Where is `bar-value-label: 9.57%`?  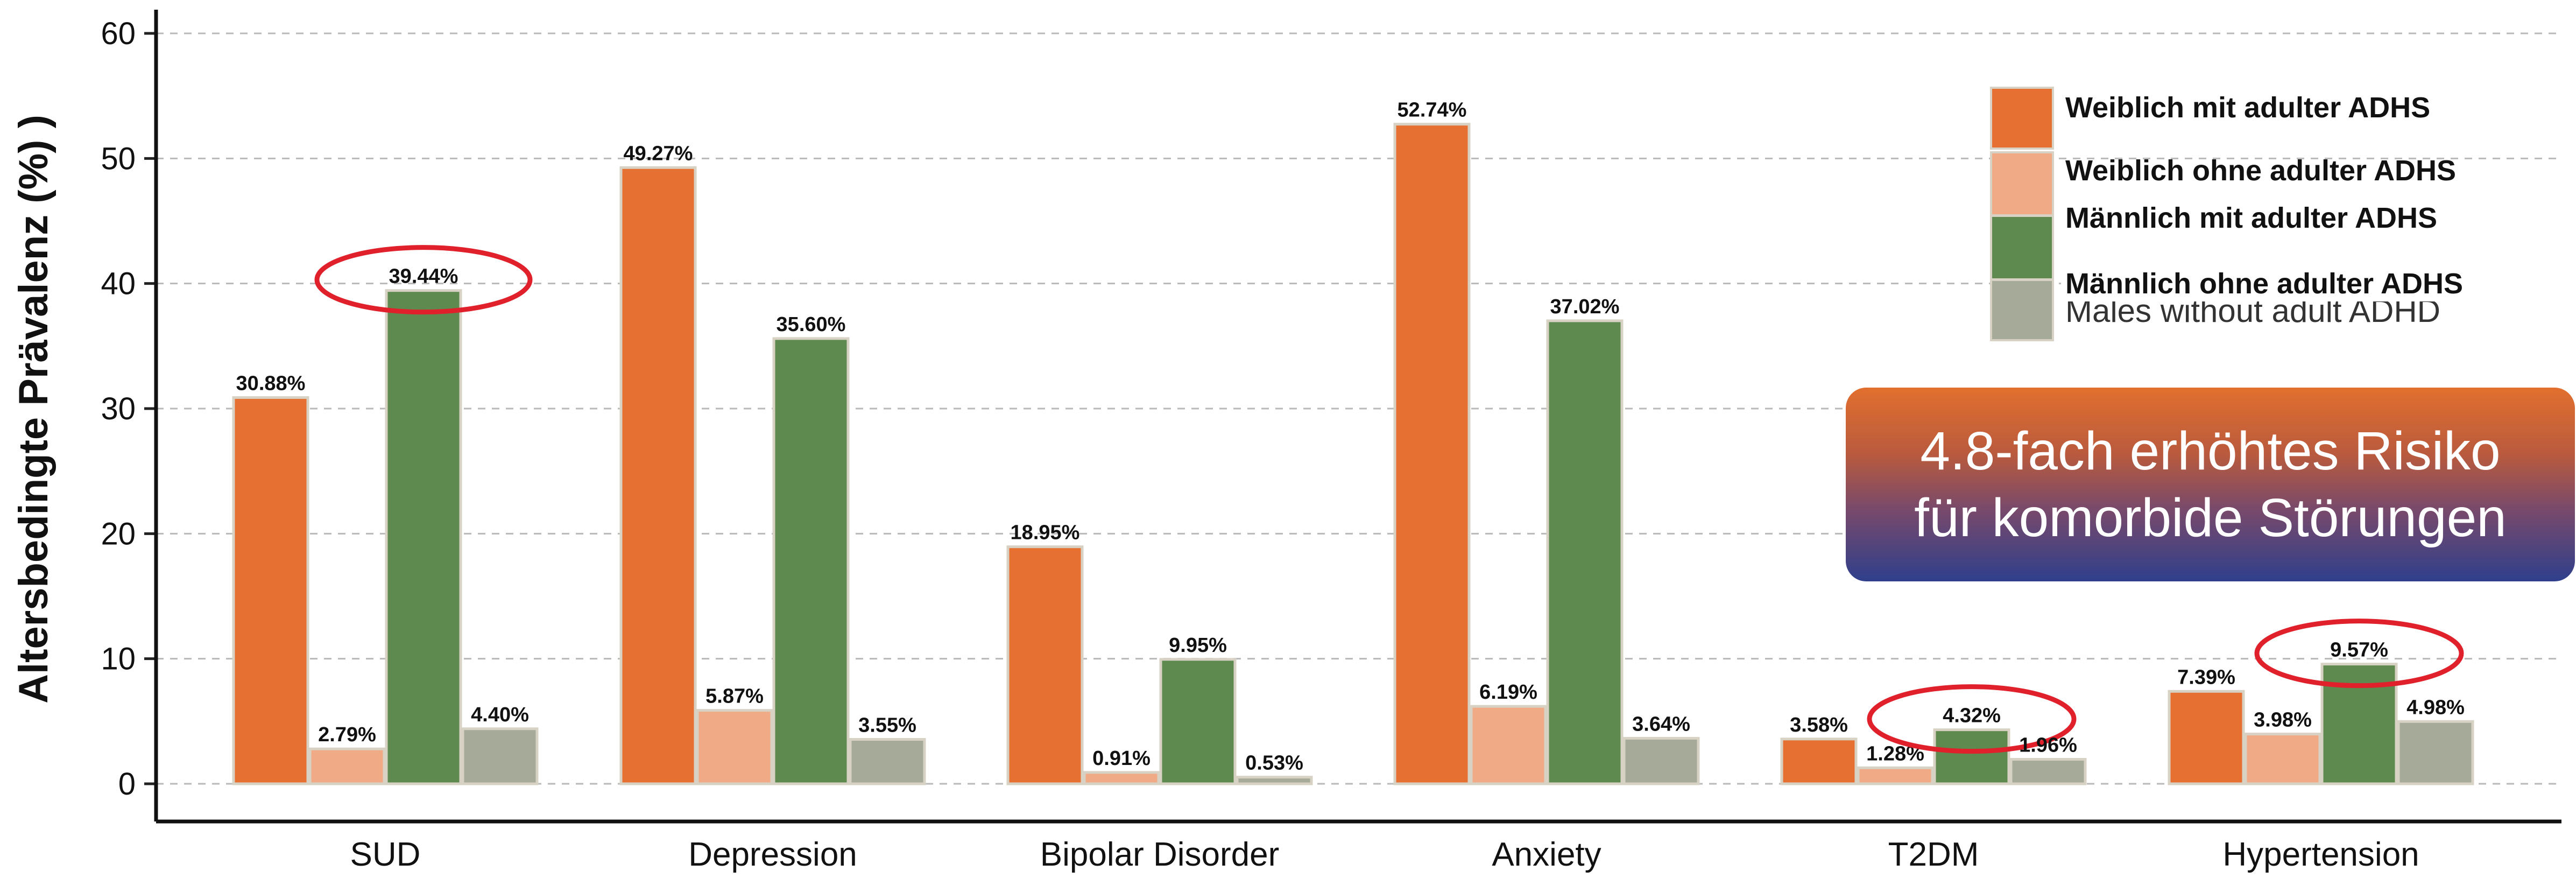 bar-value-label: 9.57% is located at coordinates (2359, 651).